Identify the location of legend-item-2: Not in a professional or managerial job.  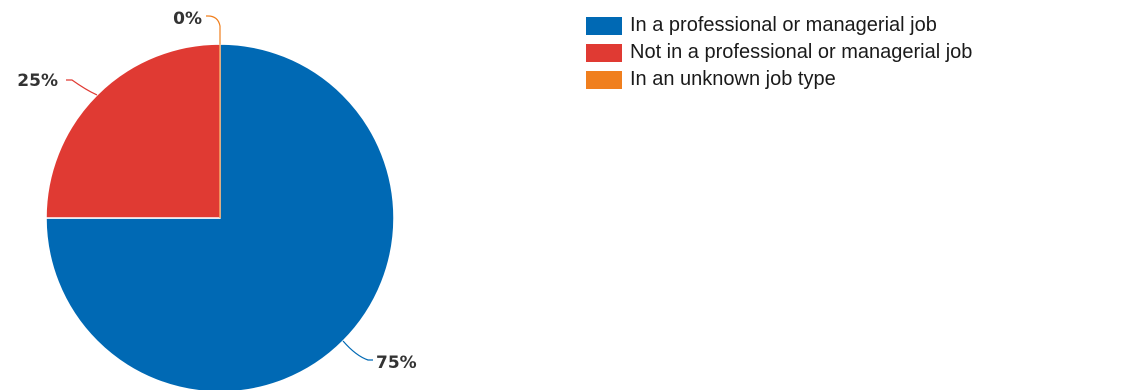
(779, 52).